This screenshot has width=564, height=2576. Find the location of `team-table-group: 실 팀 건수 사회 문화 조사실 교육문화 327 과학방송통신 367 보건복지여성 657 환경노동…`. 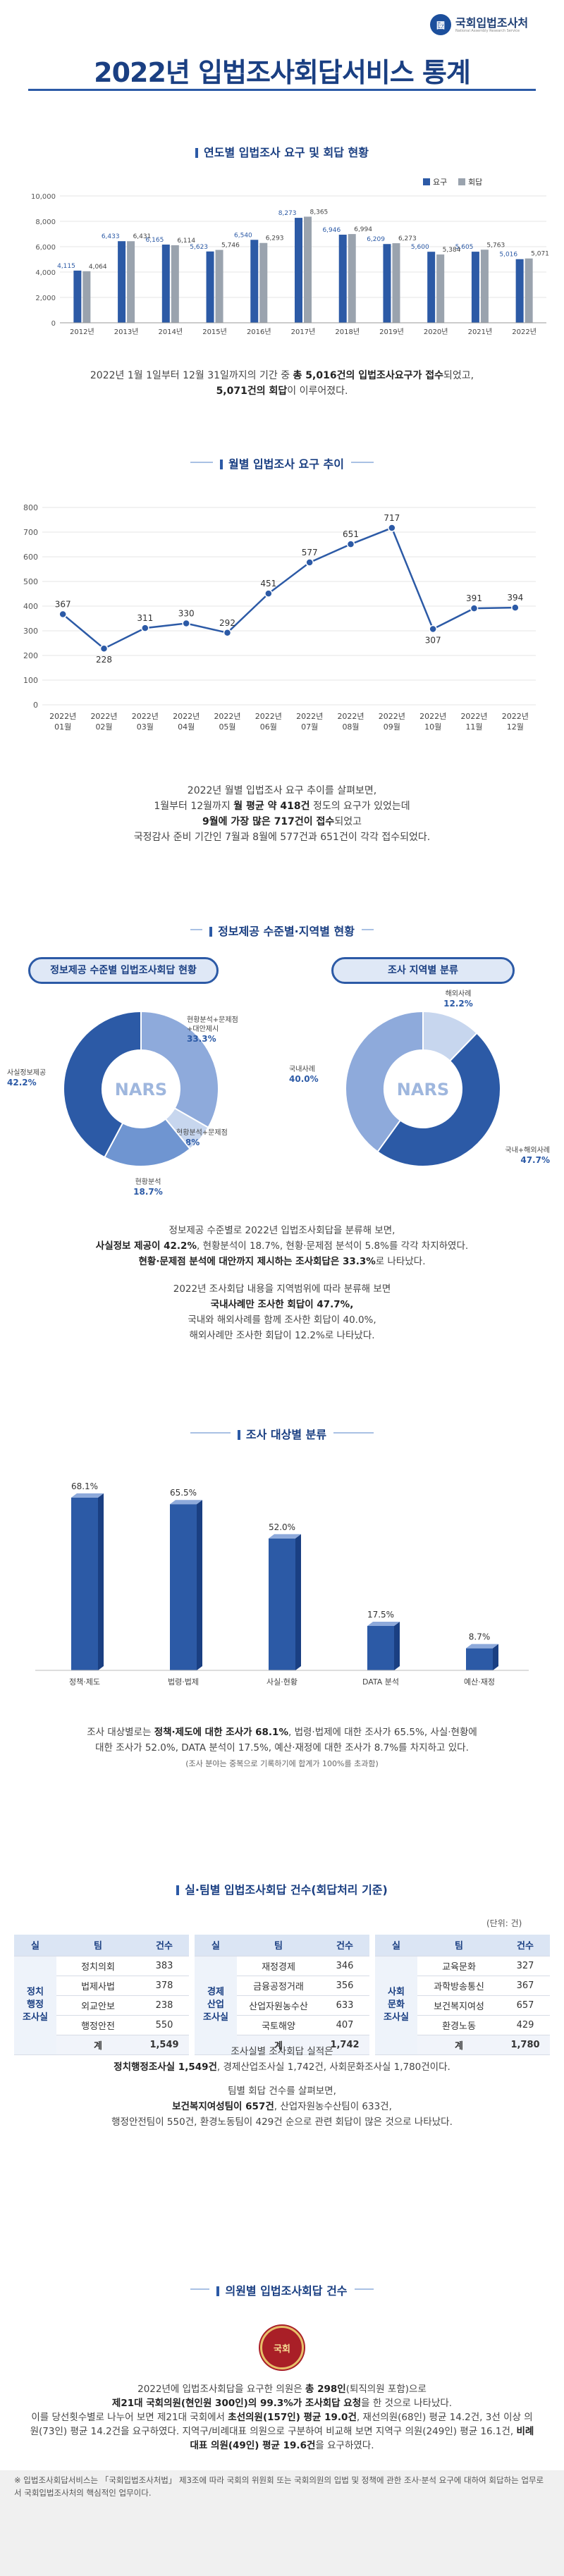

team-table-group: 실 팀 건수 사회 문화 조사실 교육문화 327 과학방송통신 367 보건복지여성 657 환경노동… is located at coordinates (462, 1995).